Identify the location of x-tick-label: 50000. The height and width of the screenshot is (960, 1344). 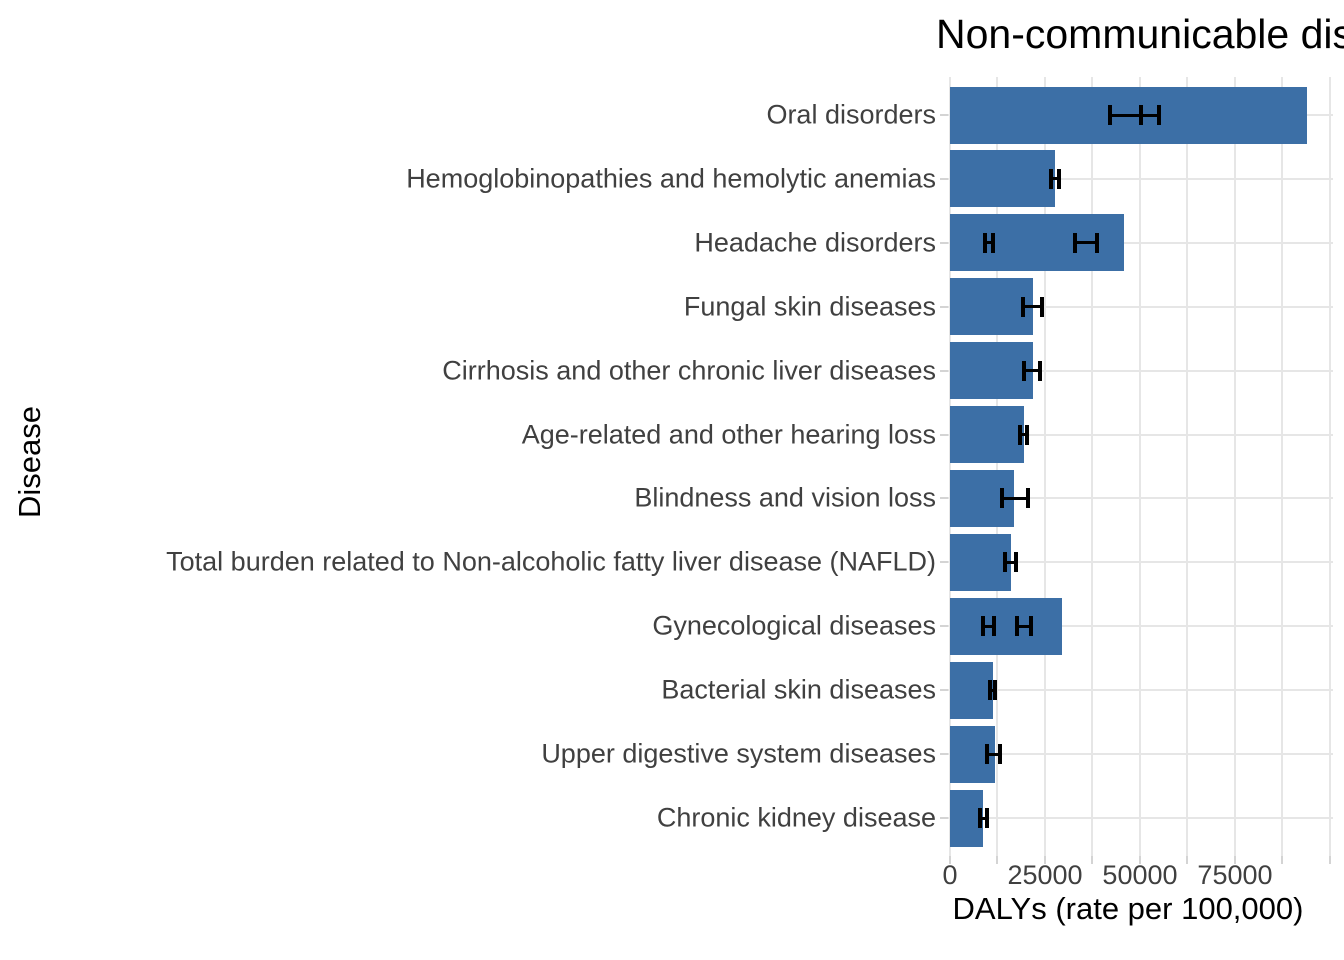
(1140, 875).